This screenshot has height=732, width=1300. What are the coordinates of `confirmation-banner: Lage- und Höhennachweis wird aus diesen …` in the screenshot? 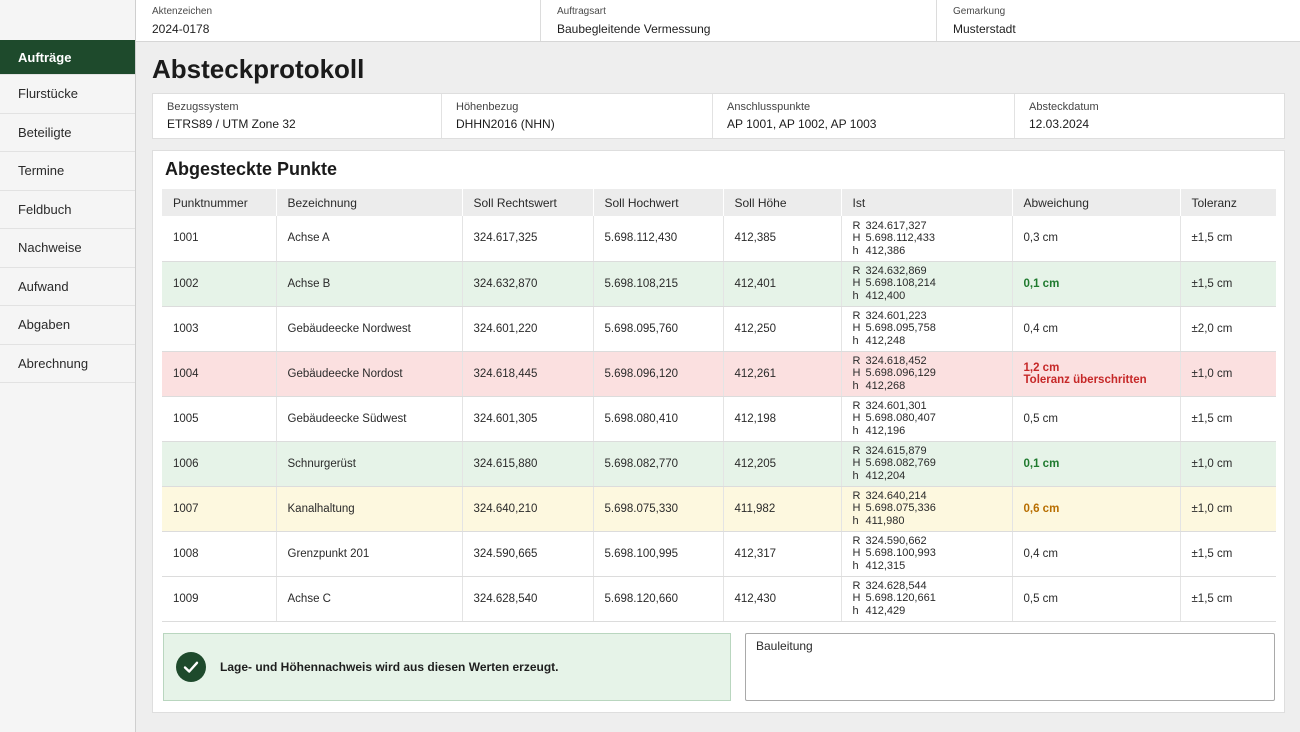 It's located at (447, 667).